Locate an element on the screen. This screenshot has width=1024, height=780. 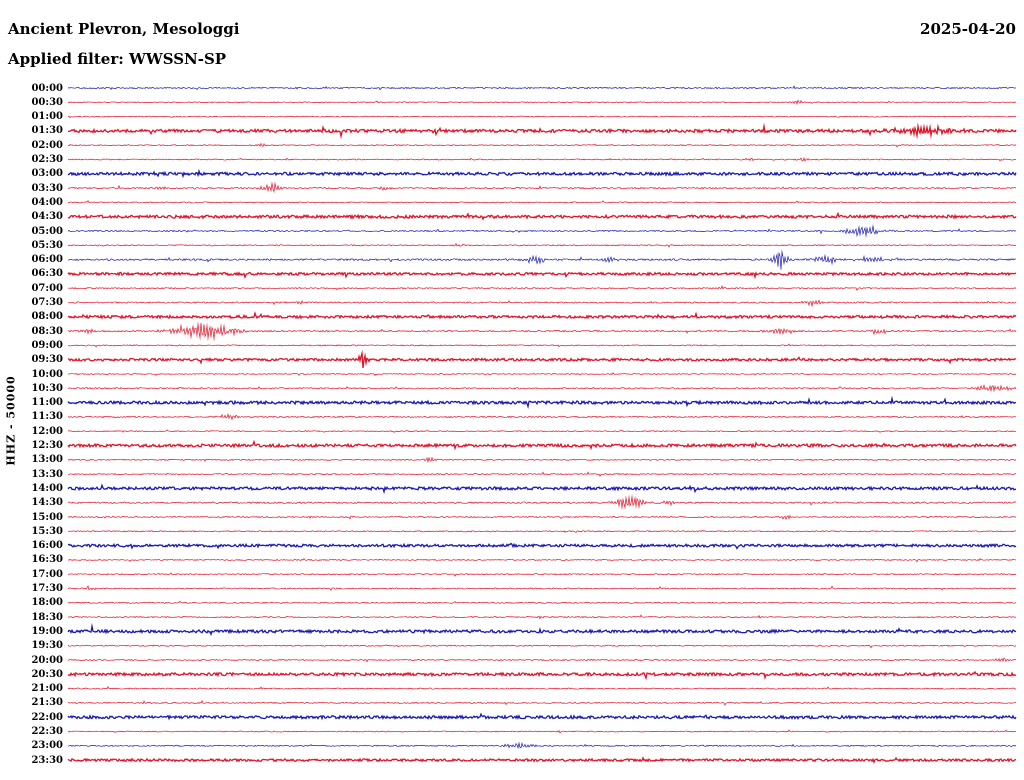
time-label: 06:00 is located at coordinates (47, 260).